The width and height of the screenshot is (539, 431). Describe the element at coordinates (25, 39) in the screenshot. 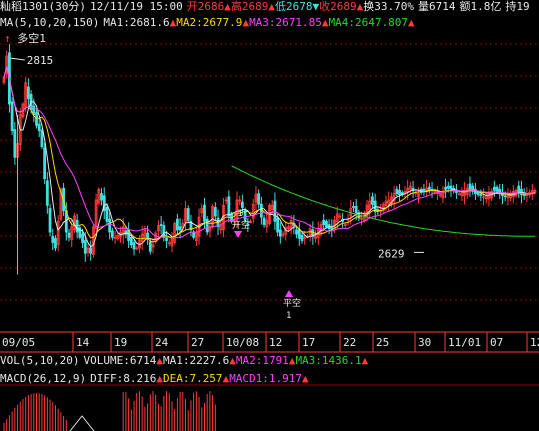

I see `signal-row: ↑ 多空1` at that location.